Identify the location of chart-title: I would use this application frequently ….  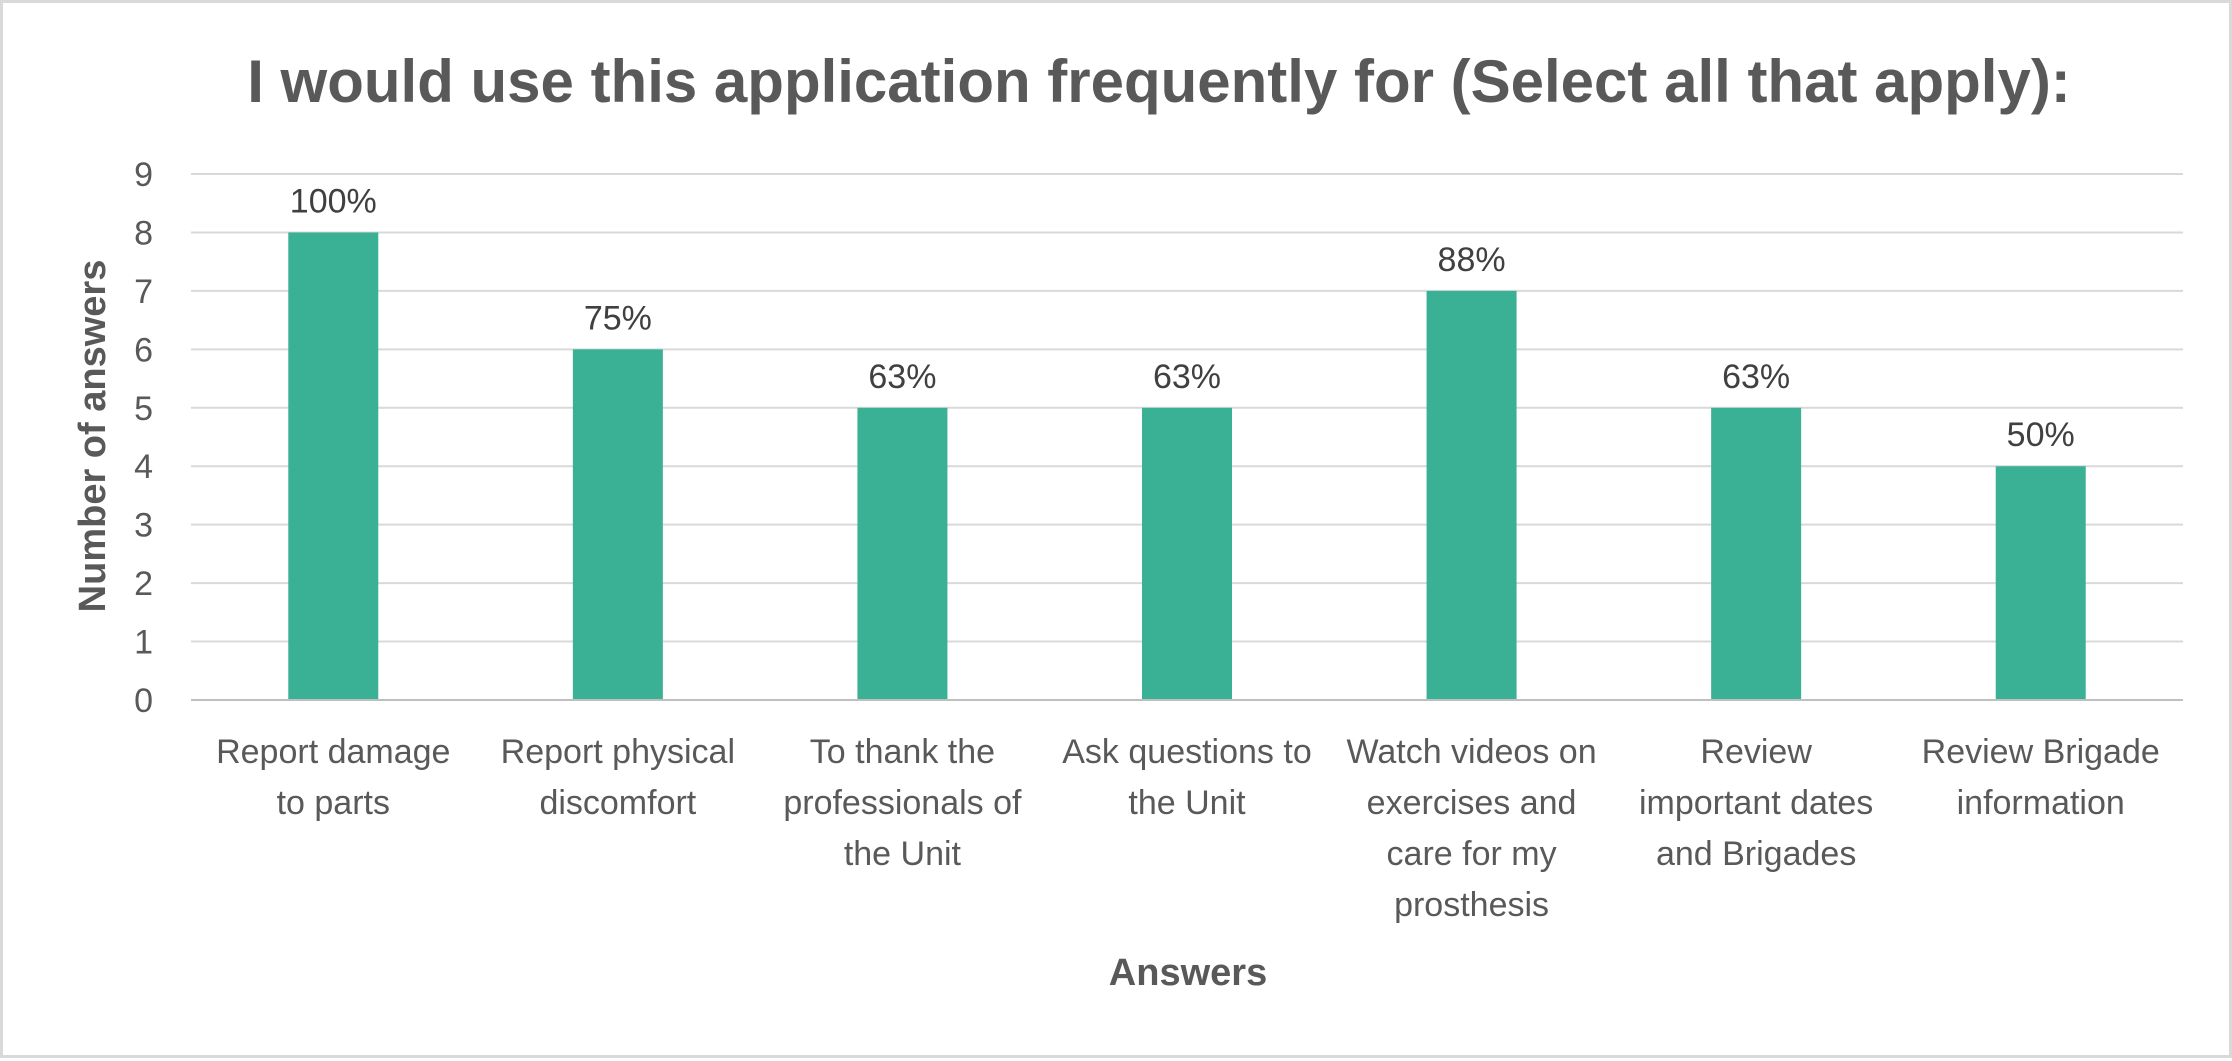
(1159, 81).